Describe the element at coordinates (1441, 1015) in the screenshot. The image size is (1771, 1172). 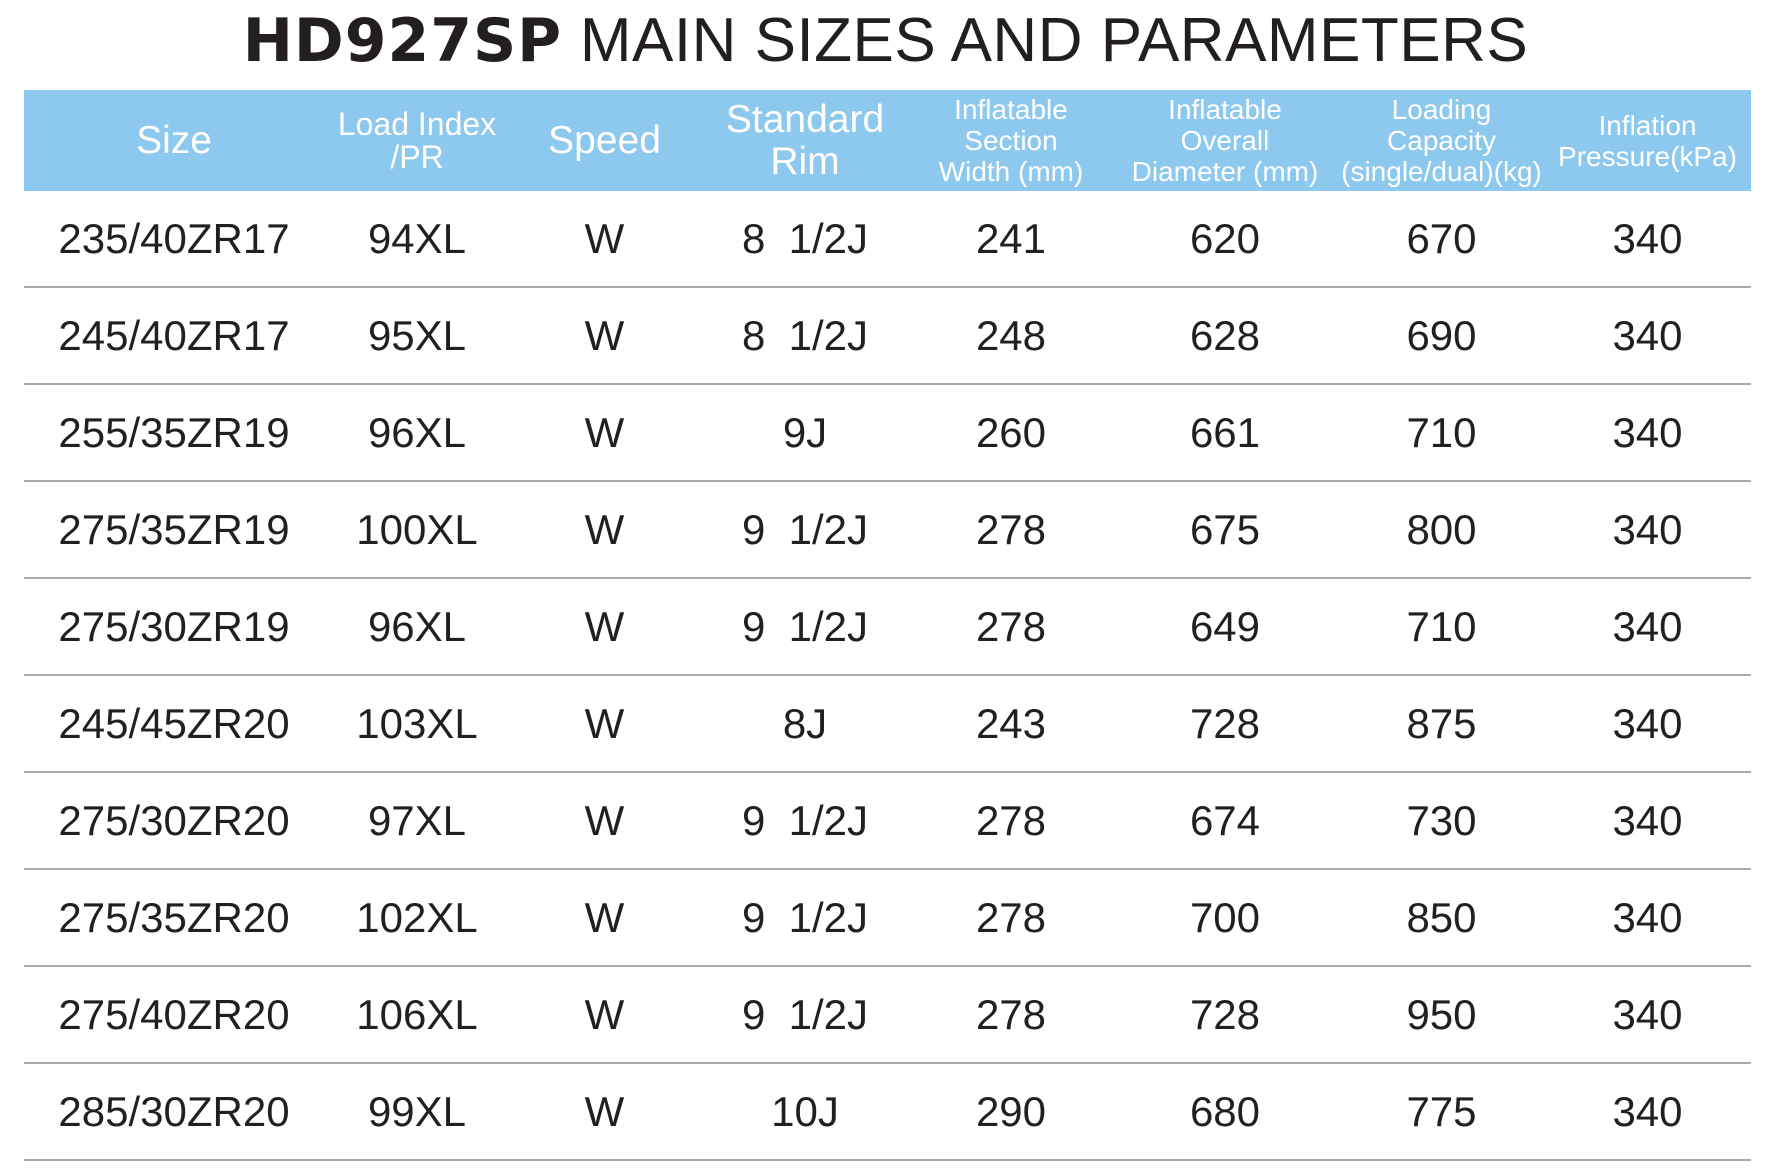
I see `cell-loading-capacity: 950` at that location.